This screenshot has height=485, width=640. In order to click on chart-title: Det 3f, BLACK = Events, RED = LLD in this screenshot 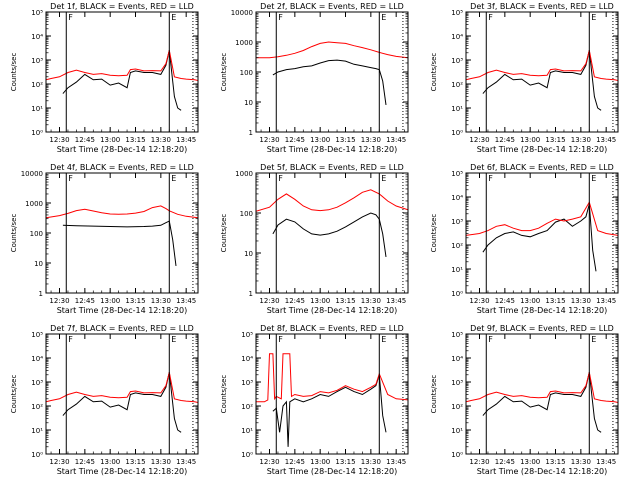, I will do `click(542, 6)`.